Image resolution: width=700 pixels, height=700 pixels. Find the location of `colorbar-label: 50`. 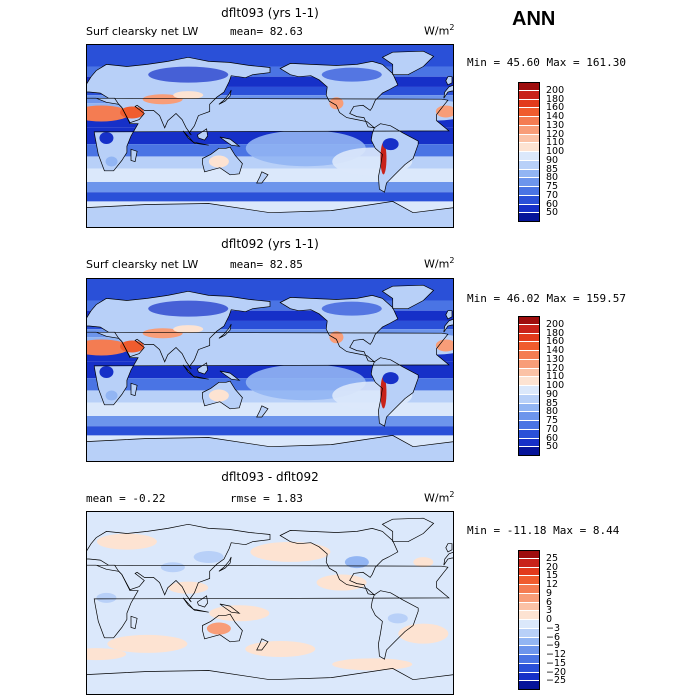

colorbar-label: 50 is located at coordinates (552, 447).